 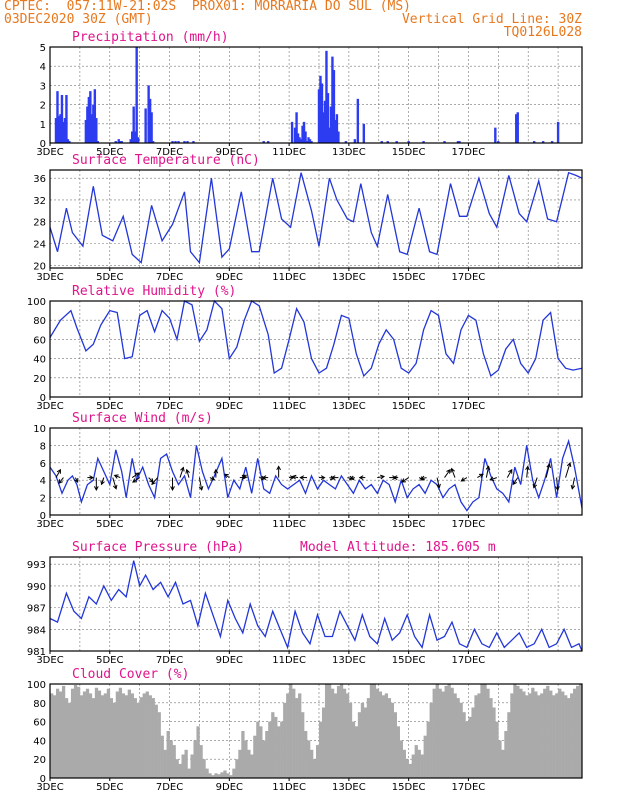 I want to click on y-tick-label: 32, so click(x=39, y=201).